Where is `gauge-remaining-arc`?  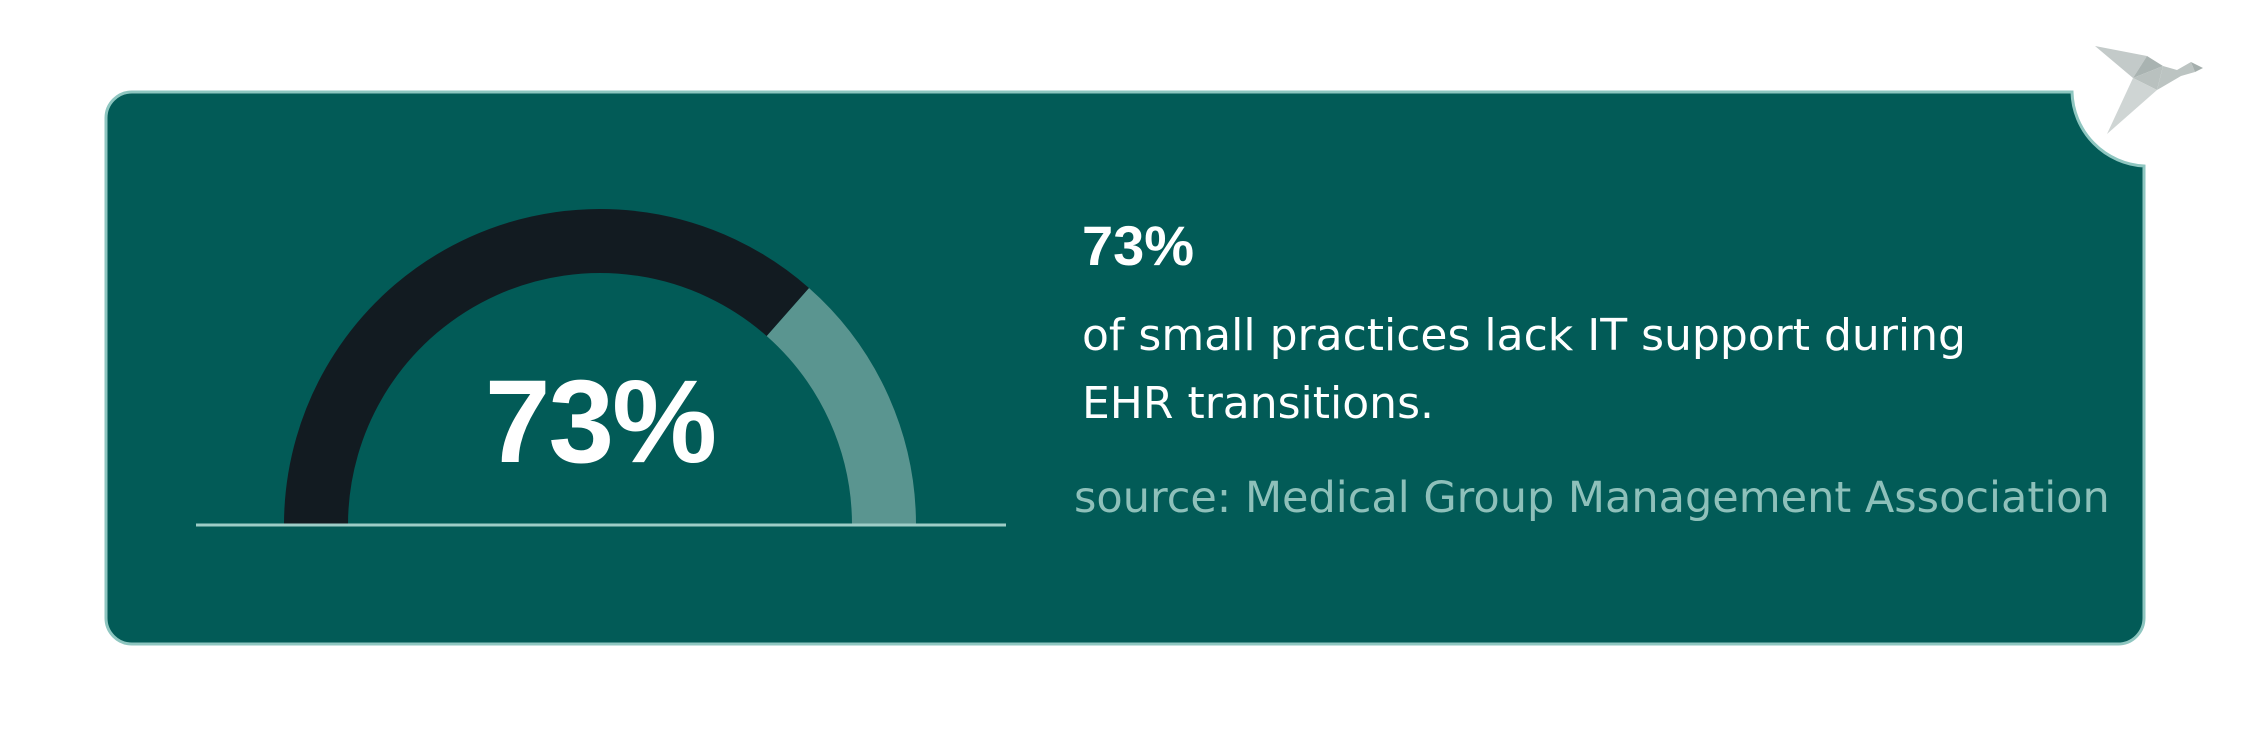
gauge-remaining-arc is located at coordinates (841, 406).